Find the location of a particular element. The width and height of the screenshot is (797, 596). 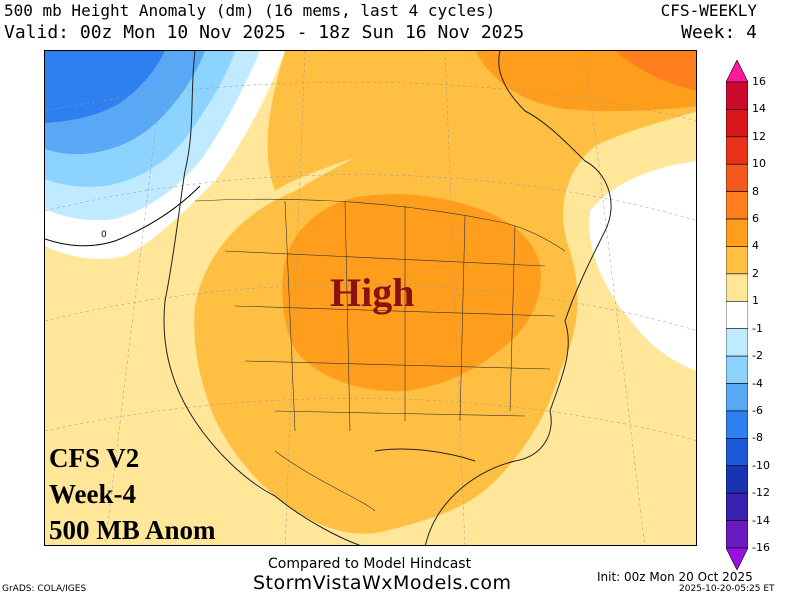

overlay-field: 500 MB Anom is located at coordinates (132, 530).